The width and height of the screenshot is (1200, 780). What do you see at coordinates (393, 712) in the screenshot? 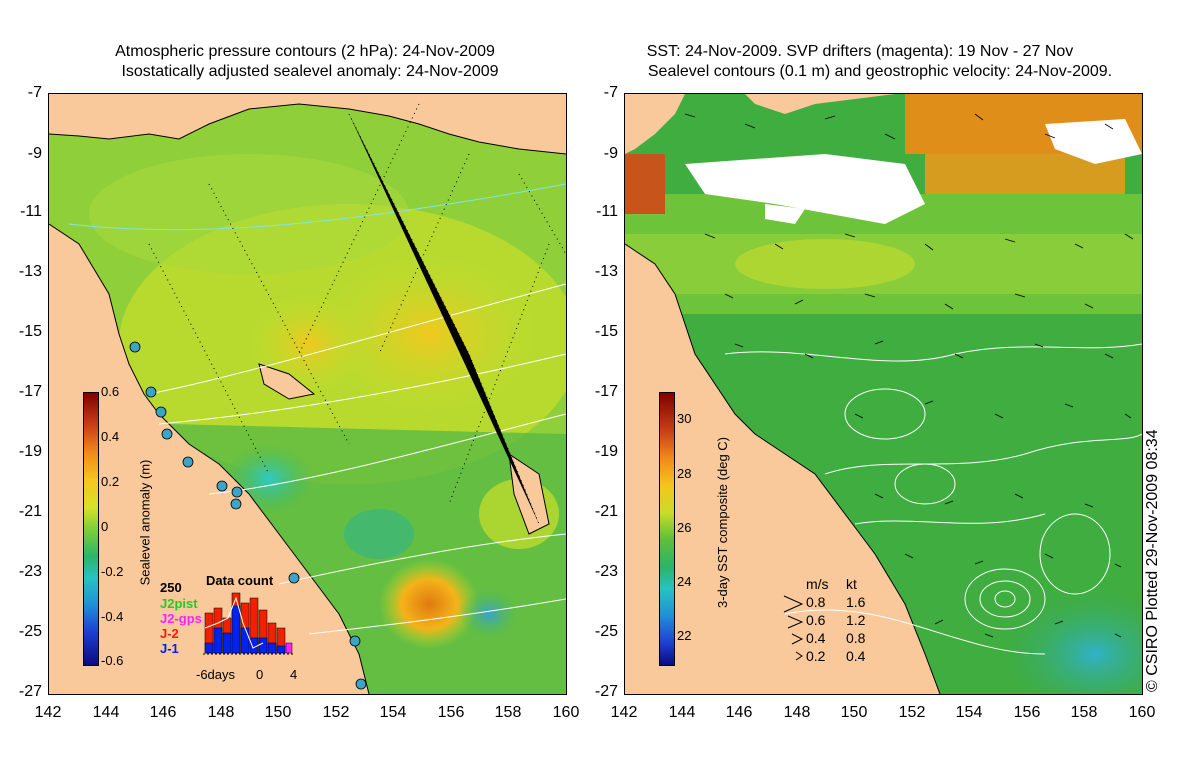
I see `left-xtick-6: 154` at bounding box center [393, 712].